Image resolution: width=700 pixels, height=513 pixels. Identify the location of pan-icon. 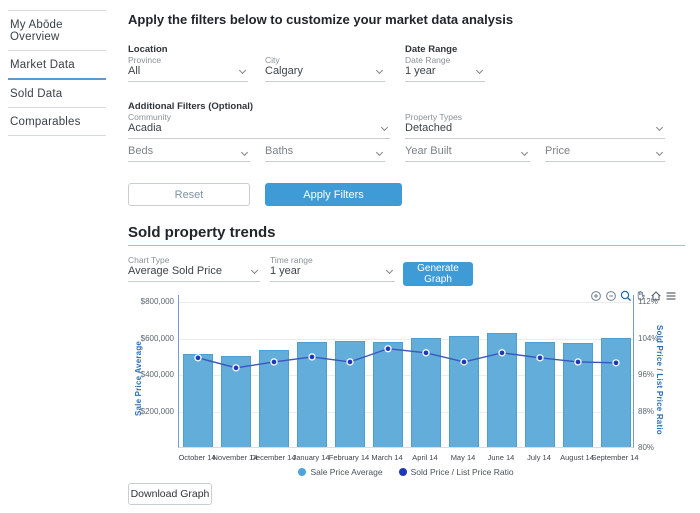
(641, 296).